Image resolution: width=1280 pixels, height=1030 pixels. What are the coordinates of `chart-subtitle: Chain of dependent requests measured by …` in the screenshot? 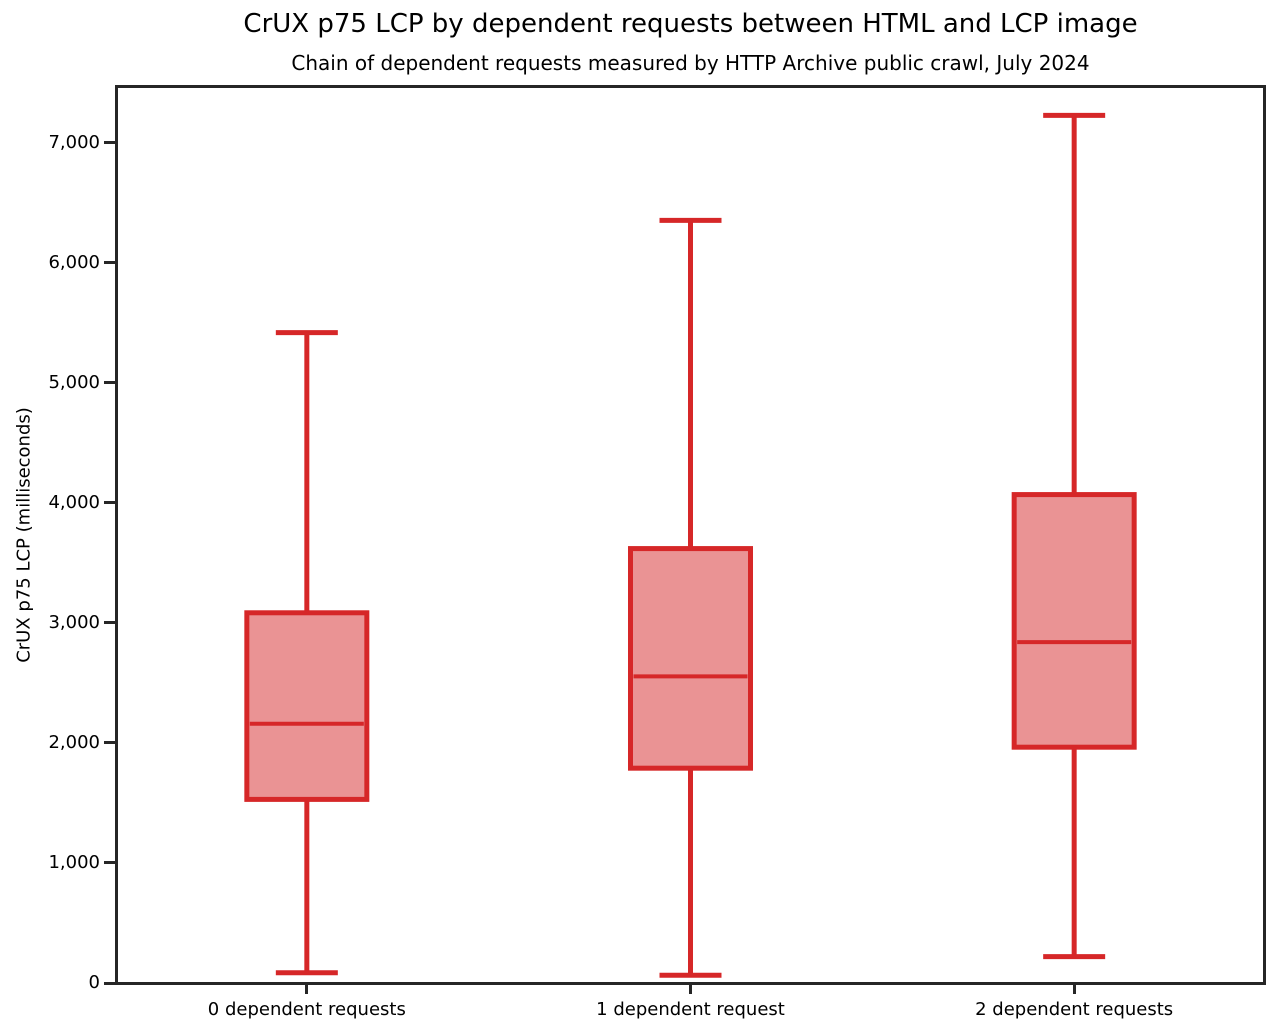 It's located at (690, 63).